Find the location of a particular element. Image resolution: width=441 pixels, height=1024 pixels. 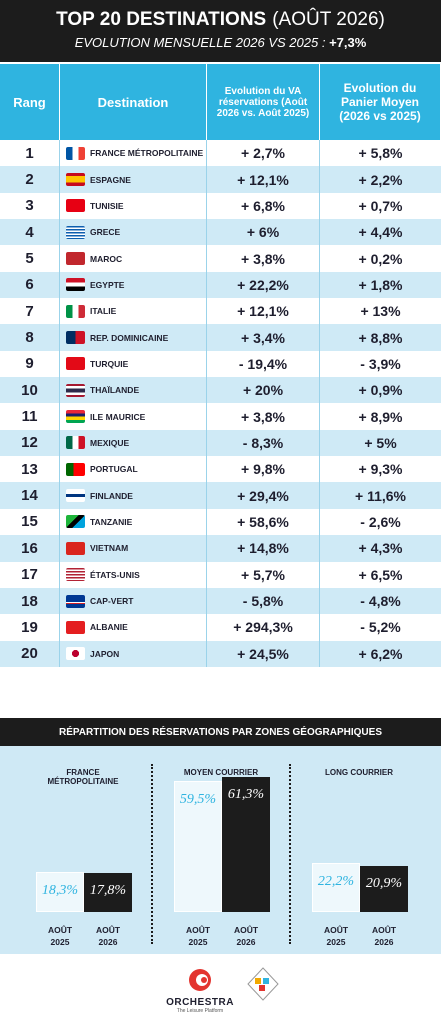

destination: JAPON is located at coordinates (105, 653).